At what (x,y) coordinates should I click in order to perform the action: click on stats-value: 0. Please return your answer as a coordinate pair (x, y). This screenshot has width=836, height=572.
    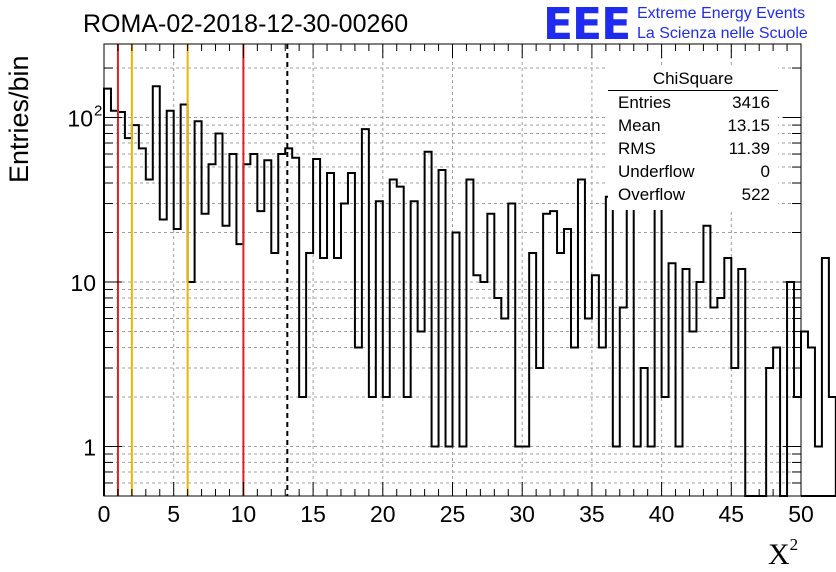
    Looking at the image, I should click on (765, 171).